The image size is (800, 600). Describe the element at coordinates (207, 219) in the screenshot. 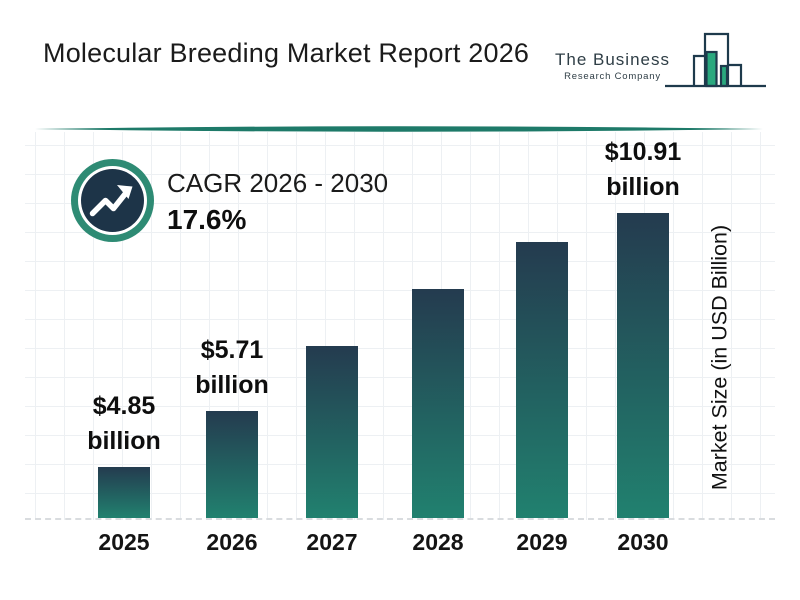

I see `cagr-value: 17.6%` at that location.